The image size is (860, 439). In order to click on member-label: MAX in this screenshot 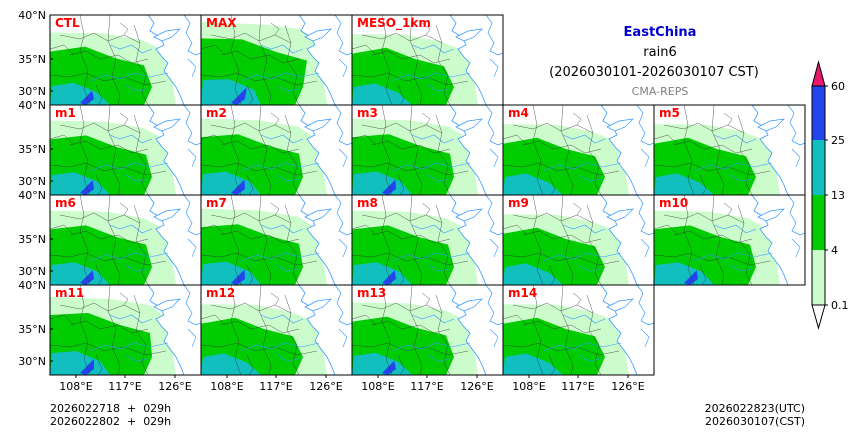, I will do `click(221, 23)`.